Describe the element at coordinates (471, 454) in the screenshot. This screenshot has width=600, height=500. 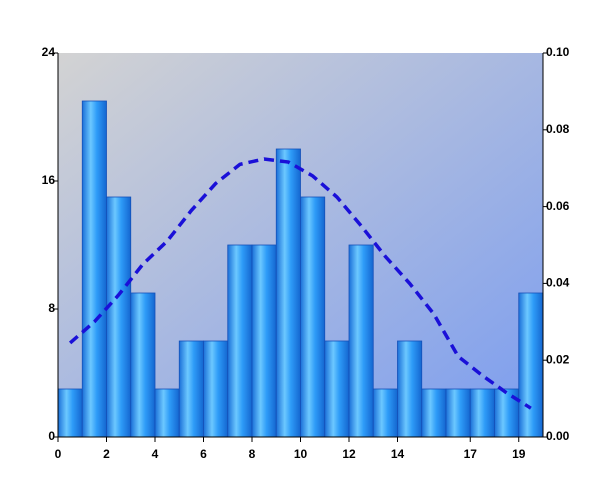
I see `x-tick-label: 17` at that location.